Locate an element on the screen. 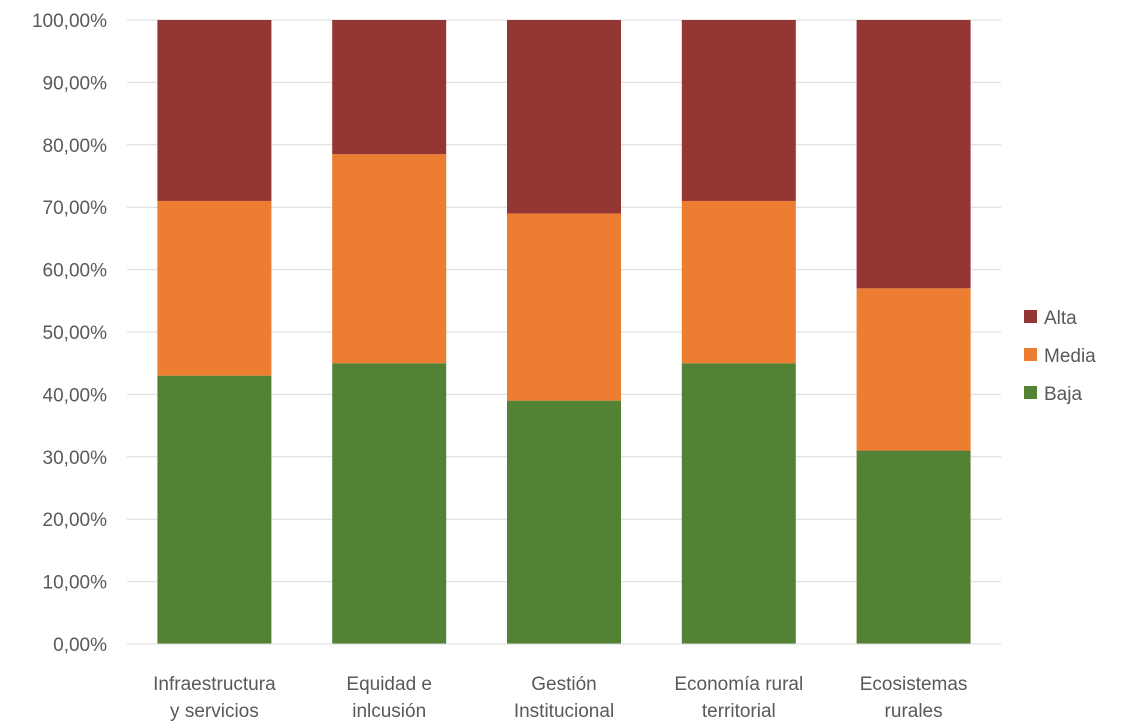 This screenshot has height=728, width=1143. x-category-label: Ecosistemas rurales is located at coordinates (914, 698).